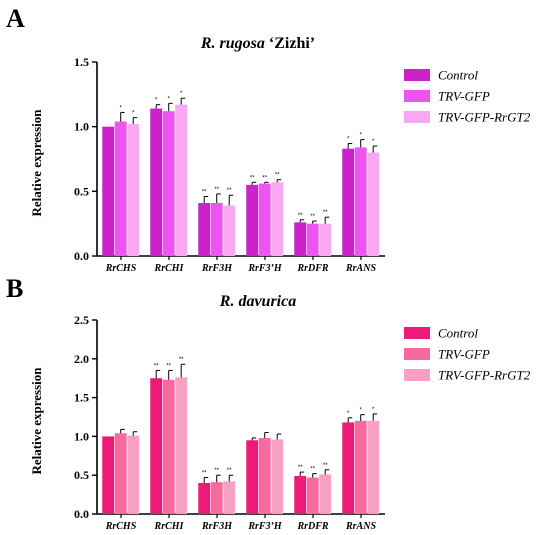 This screenshot has width=550, height=535. I want to click on legend-label-b: Control, so click(458, 333).